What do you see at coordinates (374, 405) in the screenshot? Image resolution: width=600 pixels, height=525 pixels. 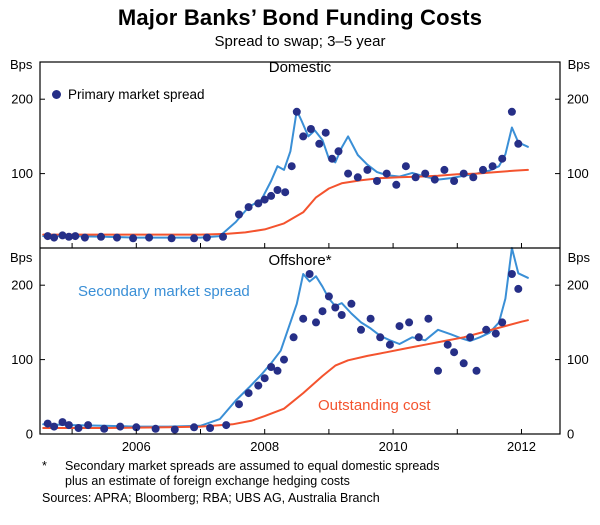 I see `outstanding-cost-label: Outstanding cost` at bounding box center [374, 405].